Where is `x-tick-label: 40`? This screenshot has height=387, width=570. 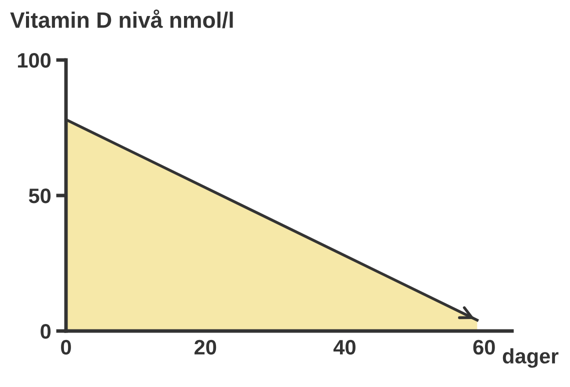 x-tick-label: 40 is located at coordinates (344, 347).